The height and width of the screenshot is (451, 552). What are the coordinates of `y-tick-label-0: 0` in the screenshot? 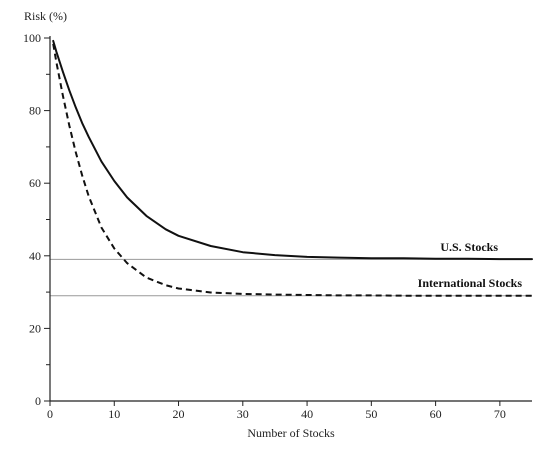 It's located at (38, 401).